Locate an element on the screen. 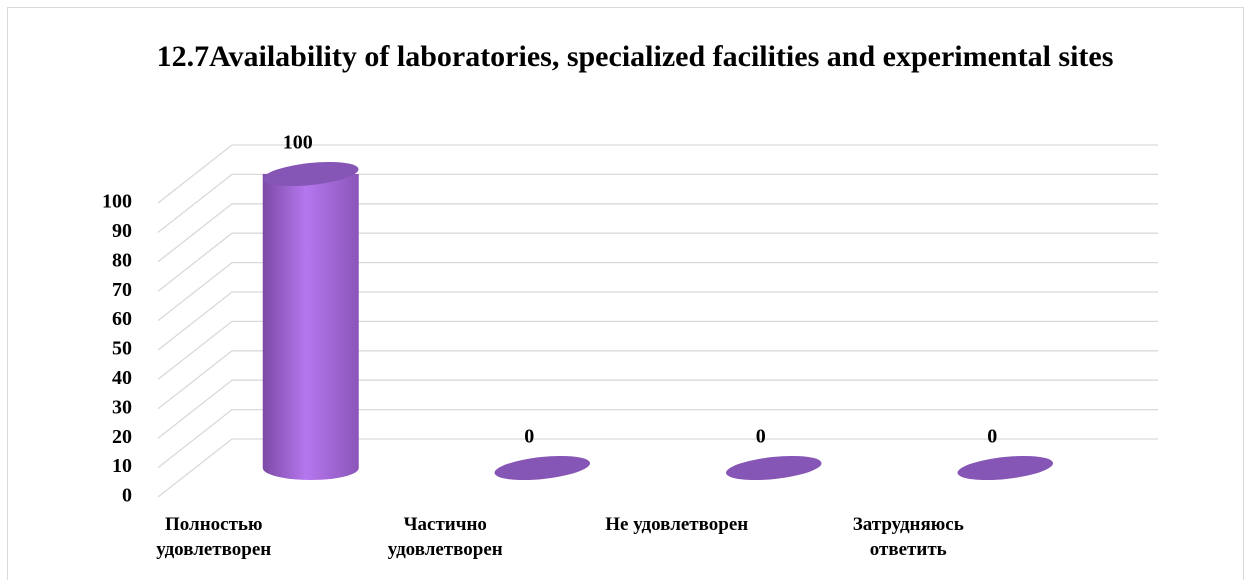 The width and height of the screenshot is (1251, 580). data-label: 100 is located at coordinates (298, 143).